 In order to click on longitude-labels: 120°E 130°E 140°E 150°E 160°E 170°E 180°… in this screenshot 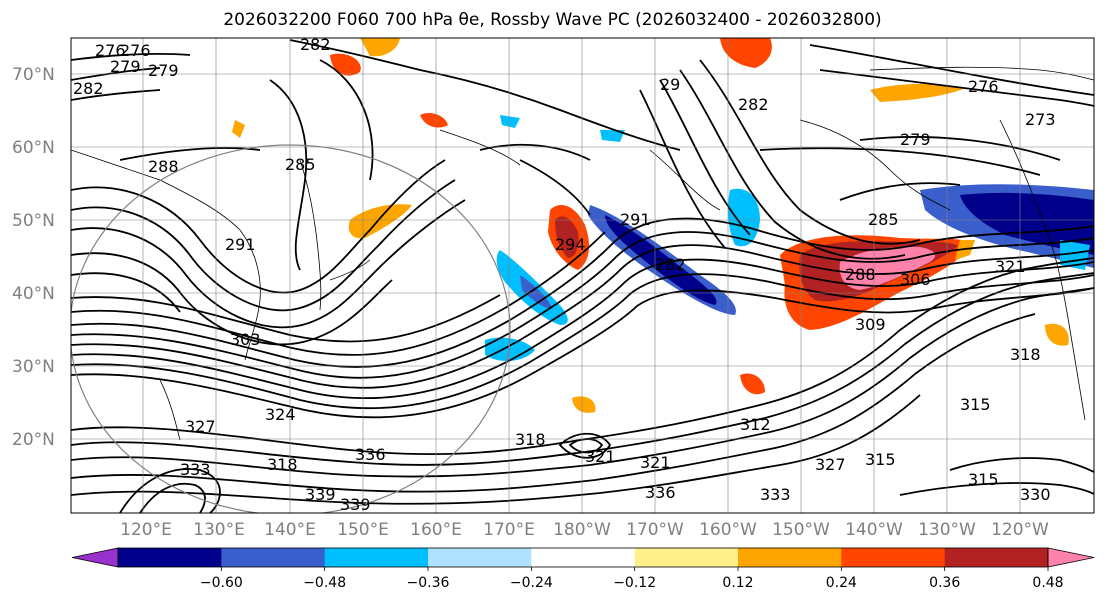, I will do `click(584, 530)`.